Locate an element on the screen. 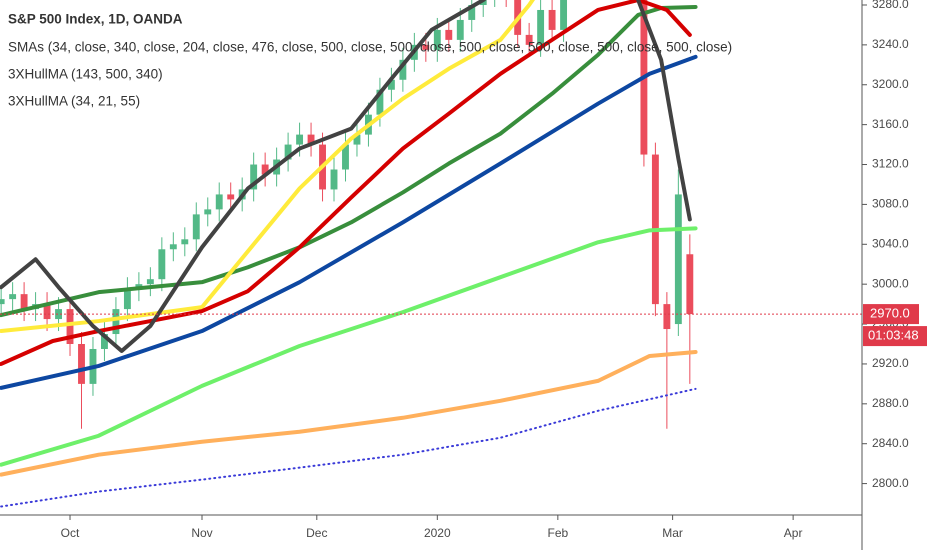  price-label: 2970.0 is located at coordinates (890, 313).